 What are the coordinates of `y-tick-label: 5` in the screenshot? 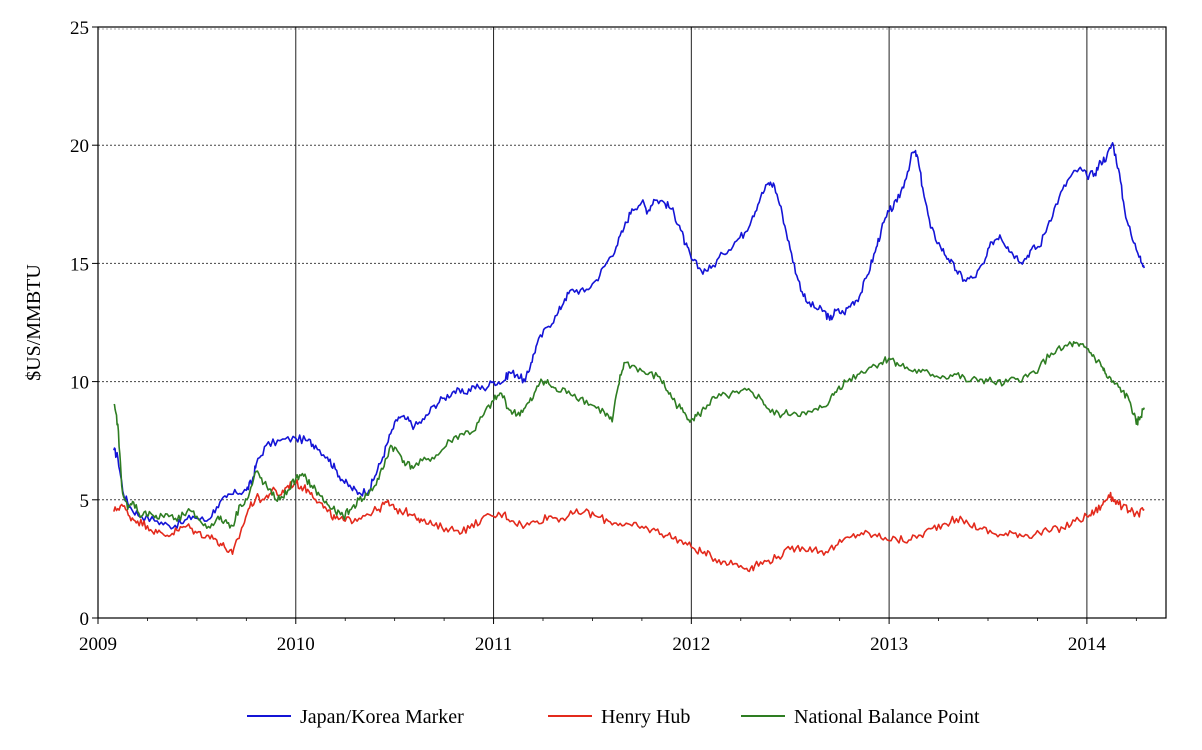 It's located at (85, 501).